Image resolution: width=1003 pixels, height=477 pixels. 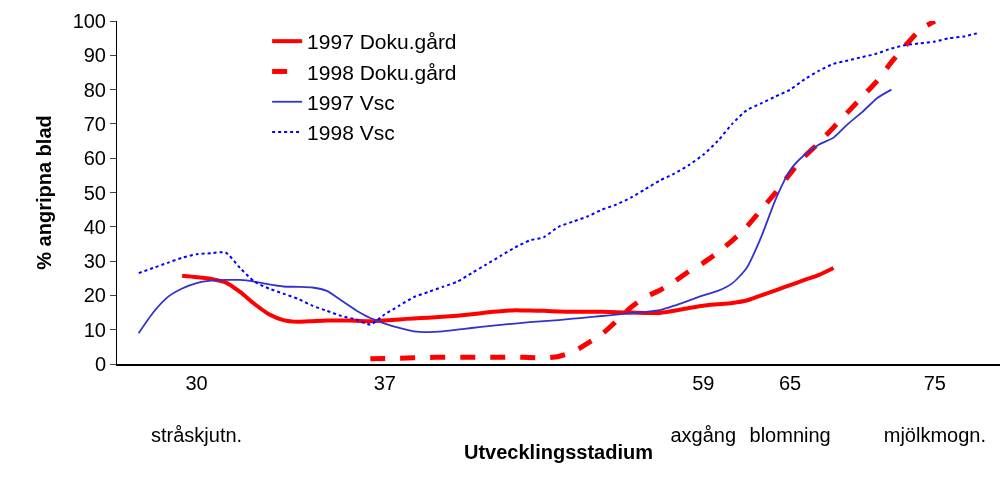 What do you see at coordinates (94, 226) in the screenshot?
I see `y-tick-label: 40` at bounding box center [94, 226].